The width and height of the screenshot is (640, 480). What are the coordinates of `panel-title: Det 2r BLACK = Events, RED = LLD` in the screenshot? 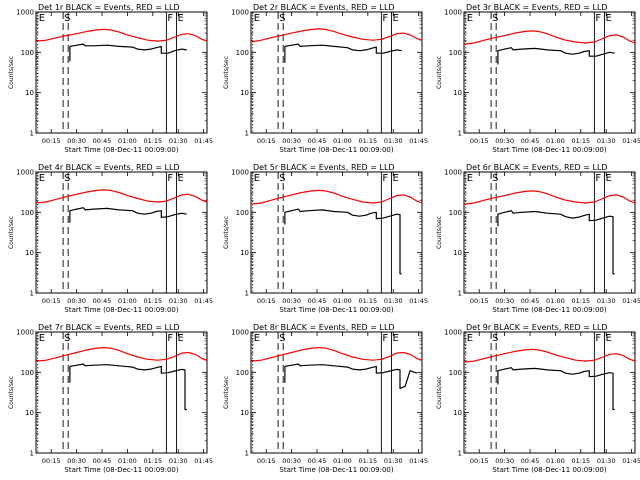 It's located at (324, 7).